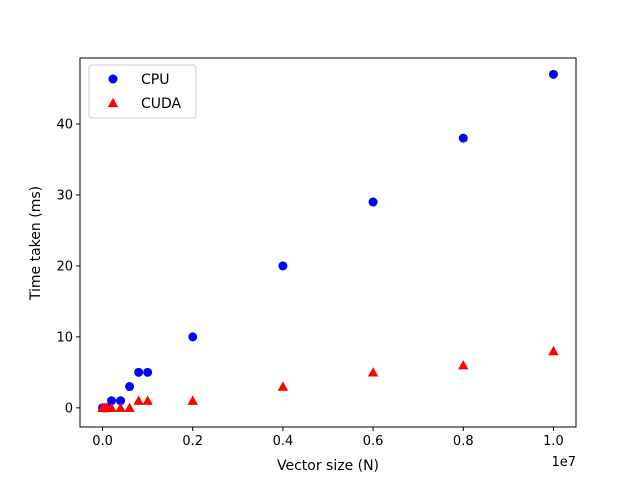  I want to click on y-axis-ticks: 0 10 20 30 40, so click(68, 266).